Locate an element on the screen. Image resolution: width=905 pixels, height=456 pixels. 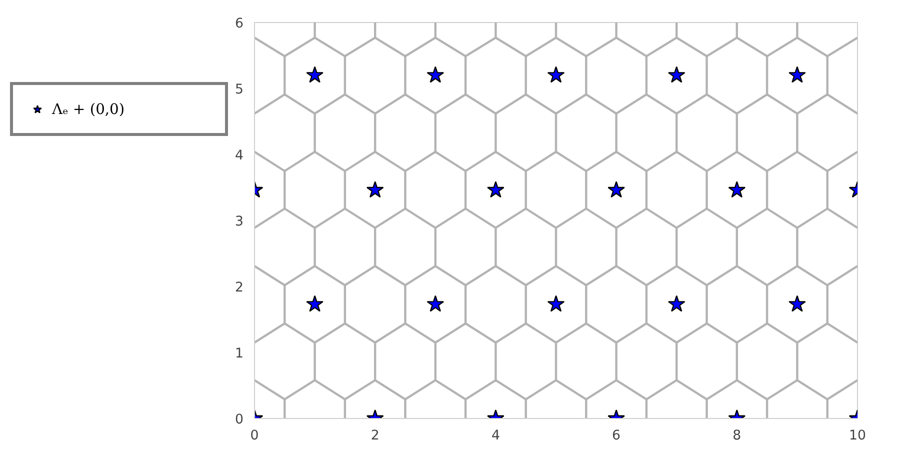
x-tick-label: 8 is located at coordinates (737, 436).